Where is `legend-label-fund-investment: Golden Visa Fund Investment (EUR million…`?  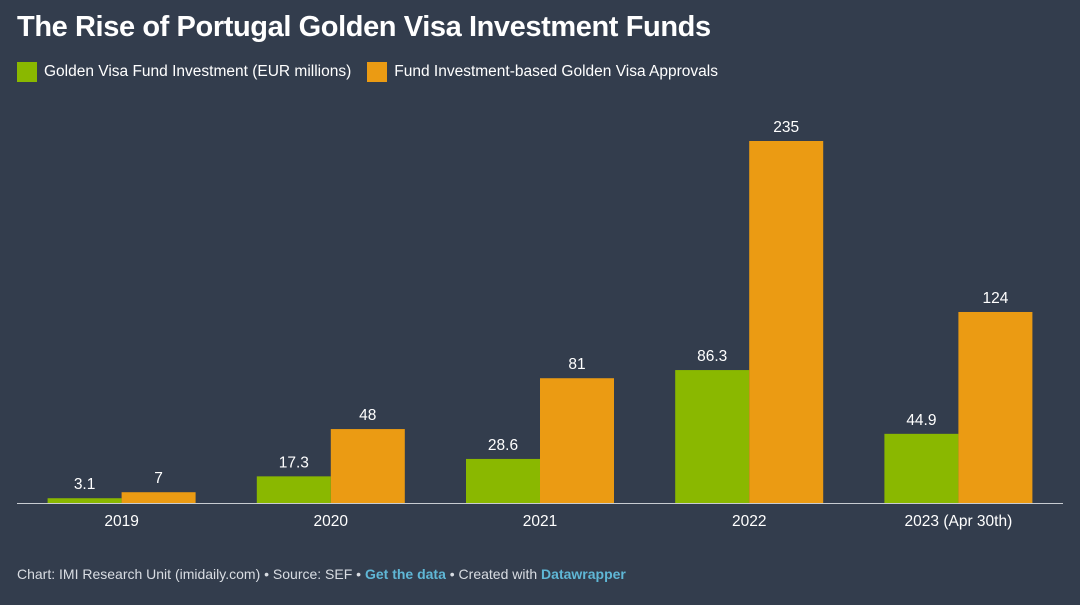
legend-label-fund-investment: Golden Visa Fund Investment (EUR million… is located at coordinates (198, 71).